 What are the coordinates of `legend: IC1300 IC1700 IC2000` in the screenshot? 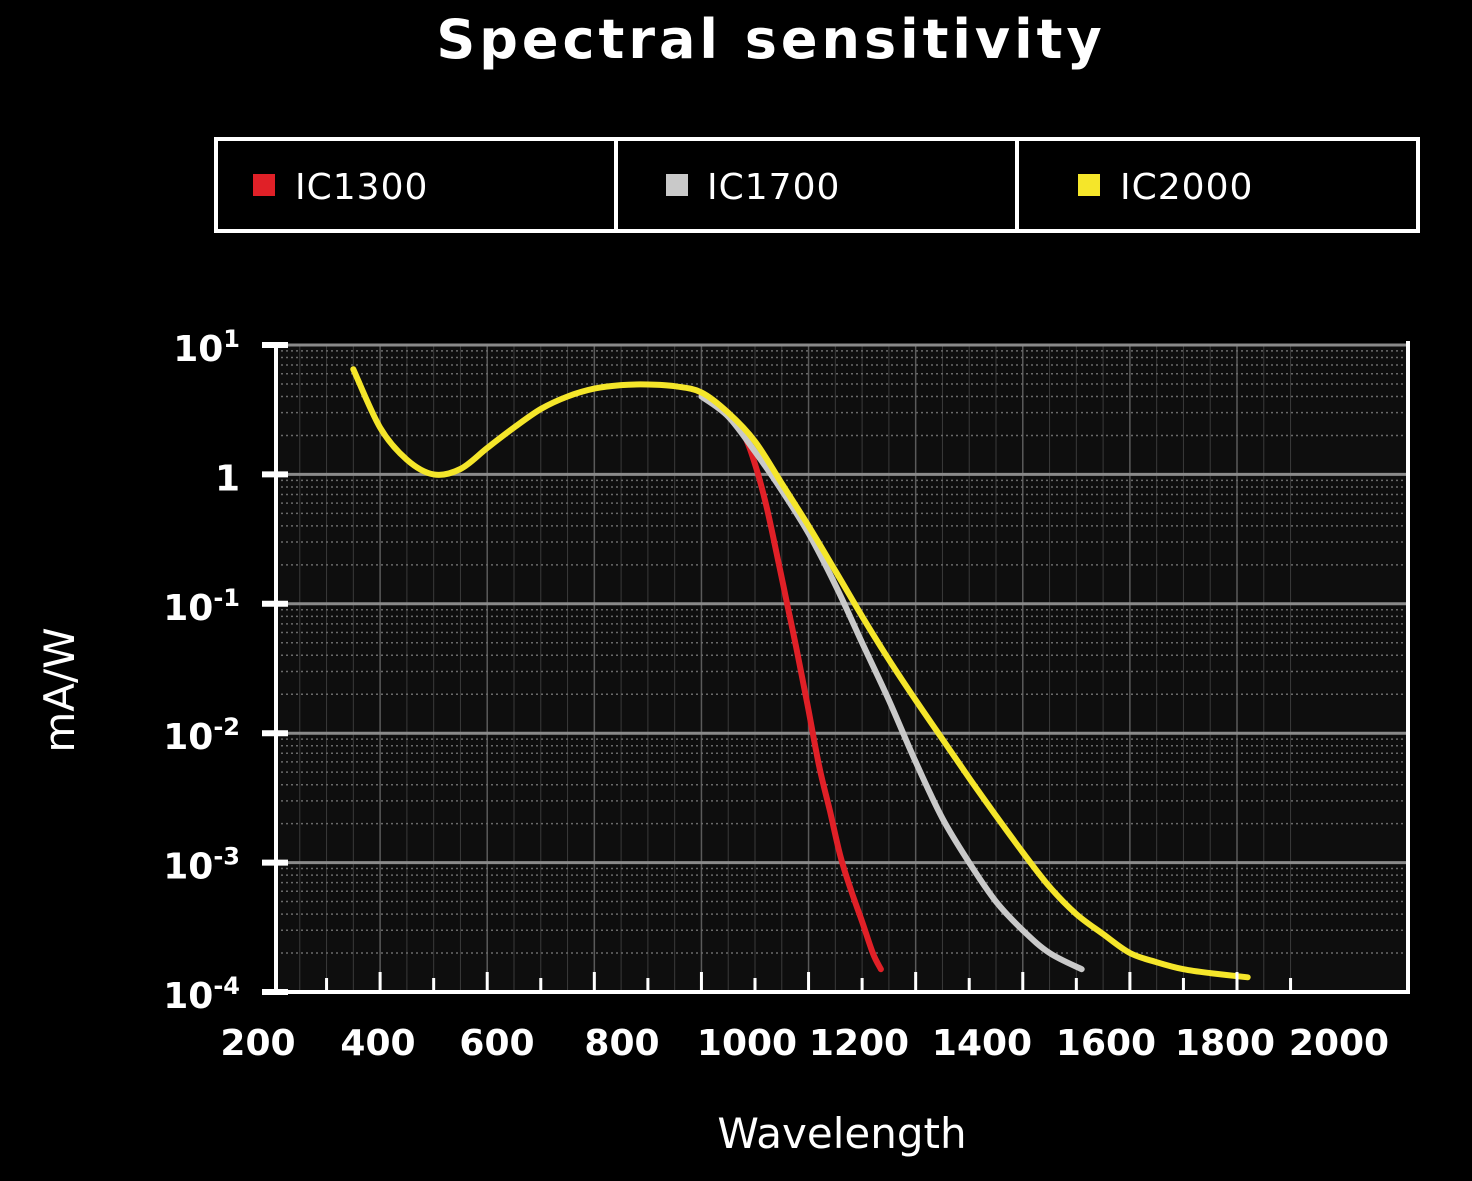 It's located at (817, 185).